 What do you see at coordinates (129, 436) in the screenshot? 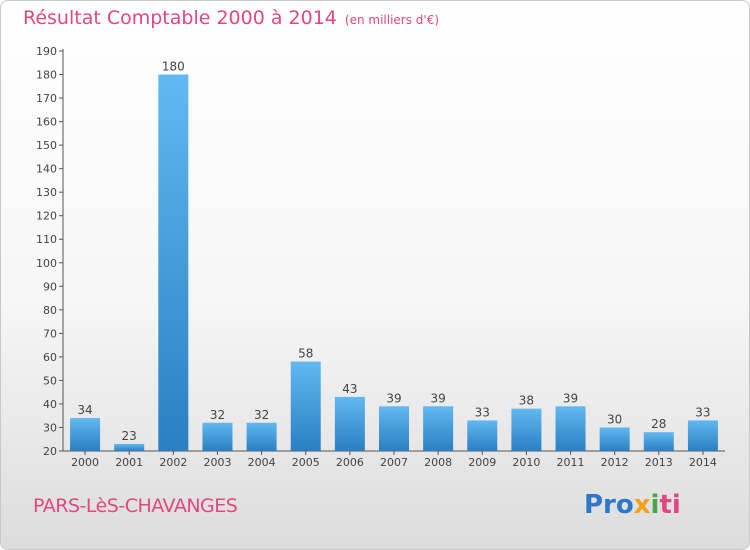
I see `data-label: 23` at bounding box center [129, 436].